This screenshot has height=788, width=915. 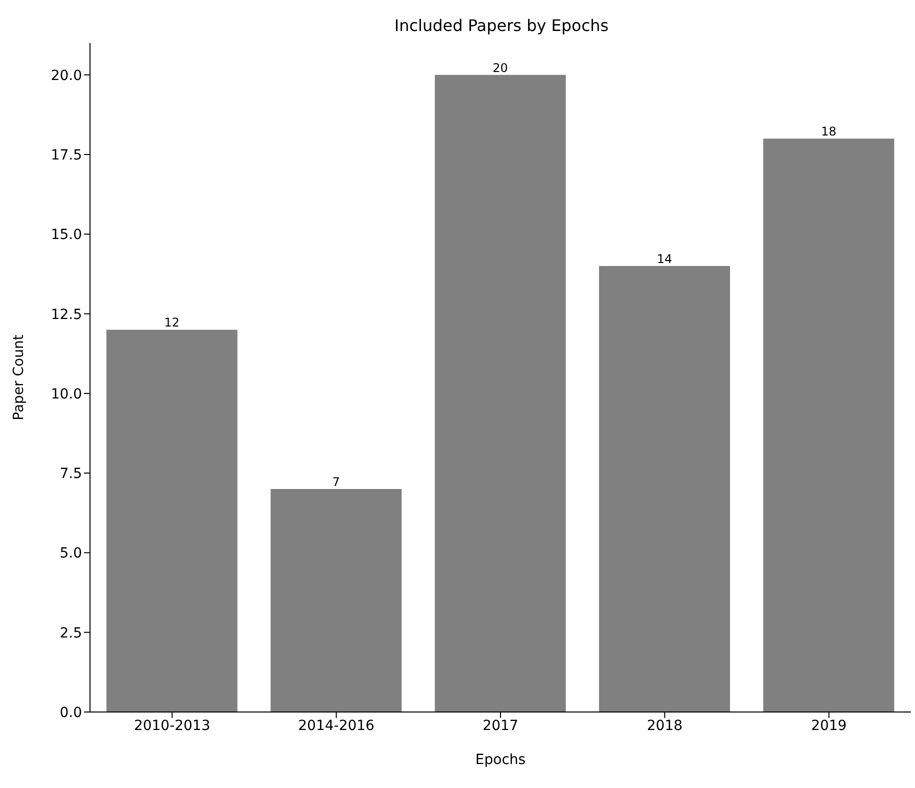 I want to click on y-tick-label: 10.0, so click(x=66, y=394).